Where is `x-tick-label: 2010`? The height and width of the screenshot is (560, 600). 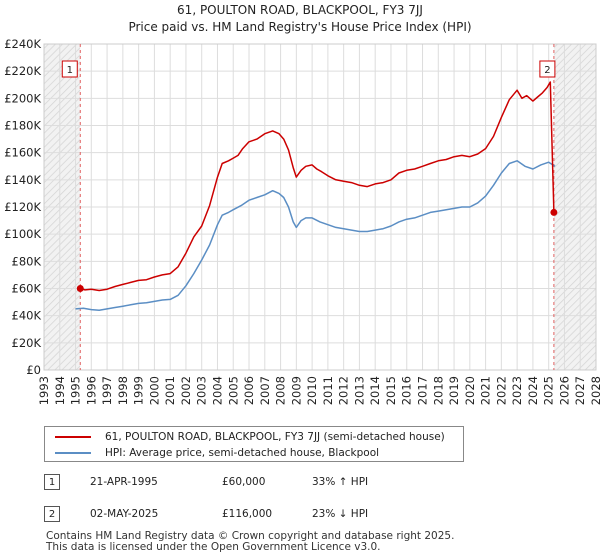 x-tick-label: 2010 is located at coordinates (312, 390).